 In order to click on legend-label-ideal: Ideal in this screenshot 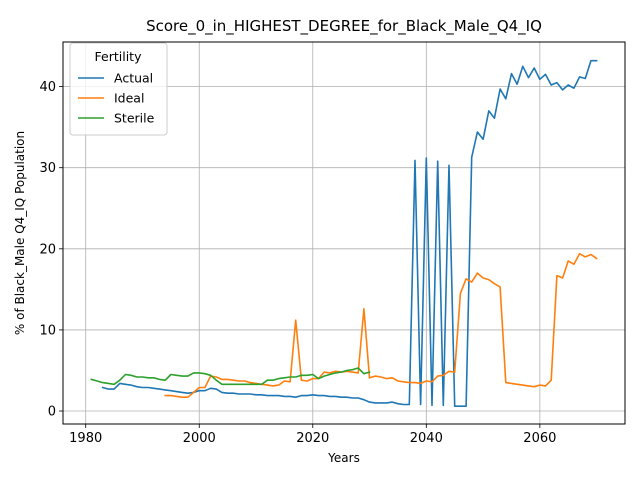, I will do `click(129, 98)`.